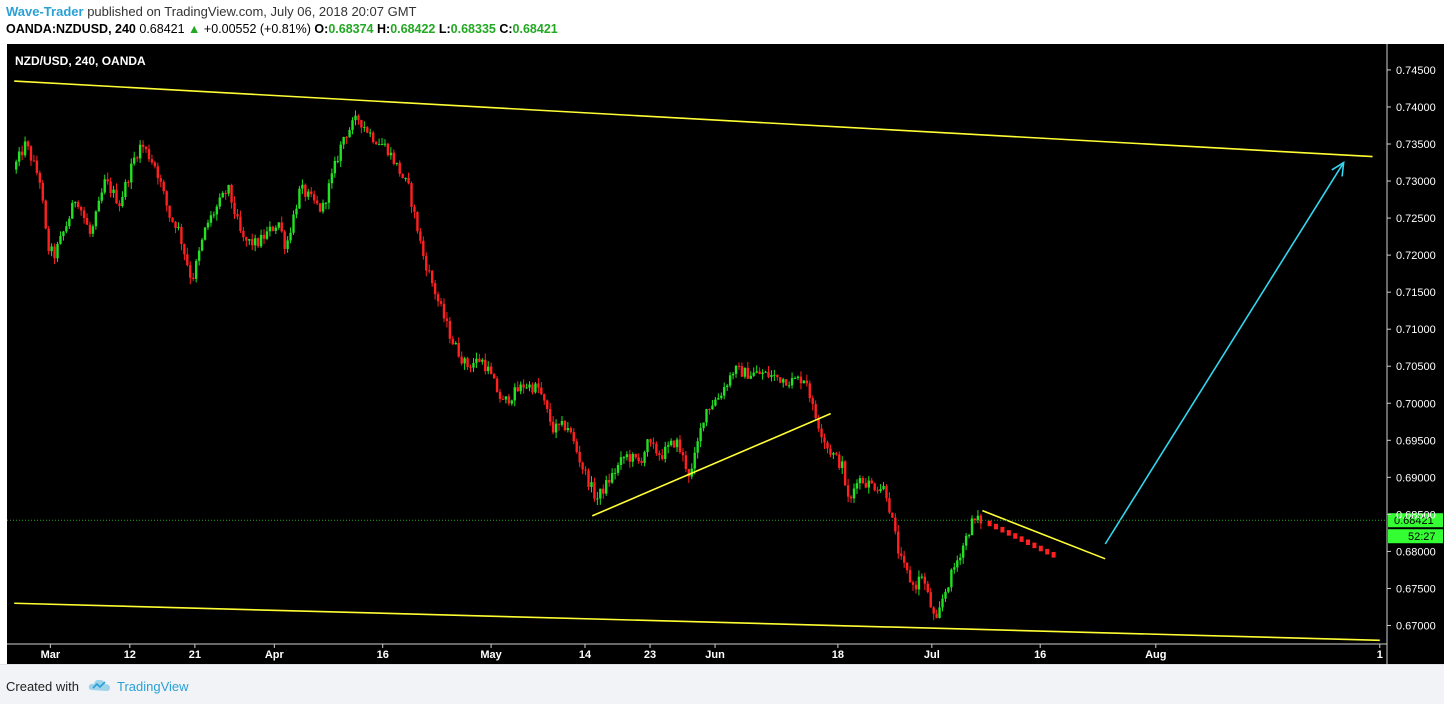  I want to click on up-arrow-icon: ▲, so click(194, 29).